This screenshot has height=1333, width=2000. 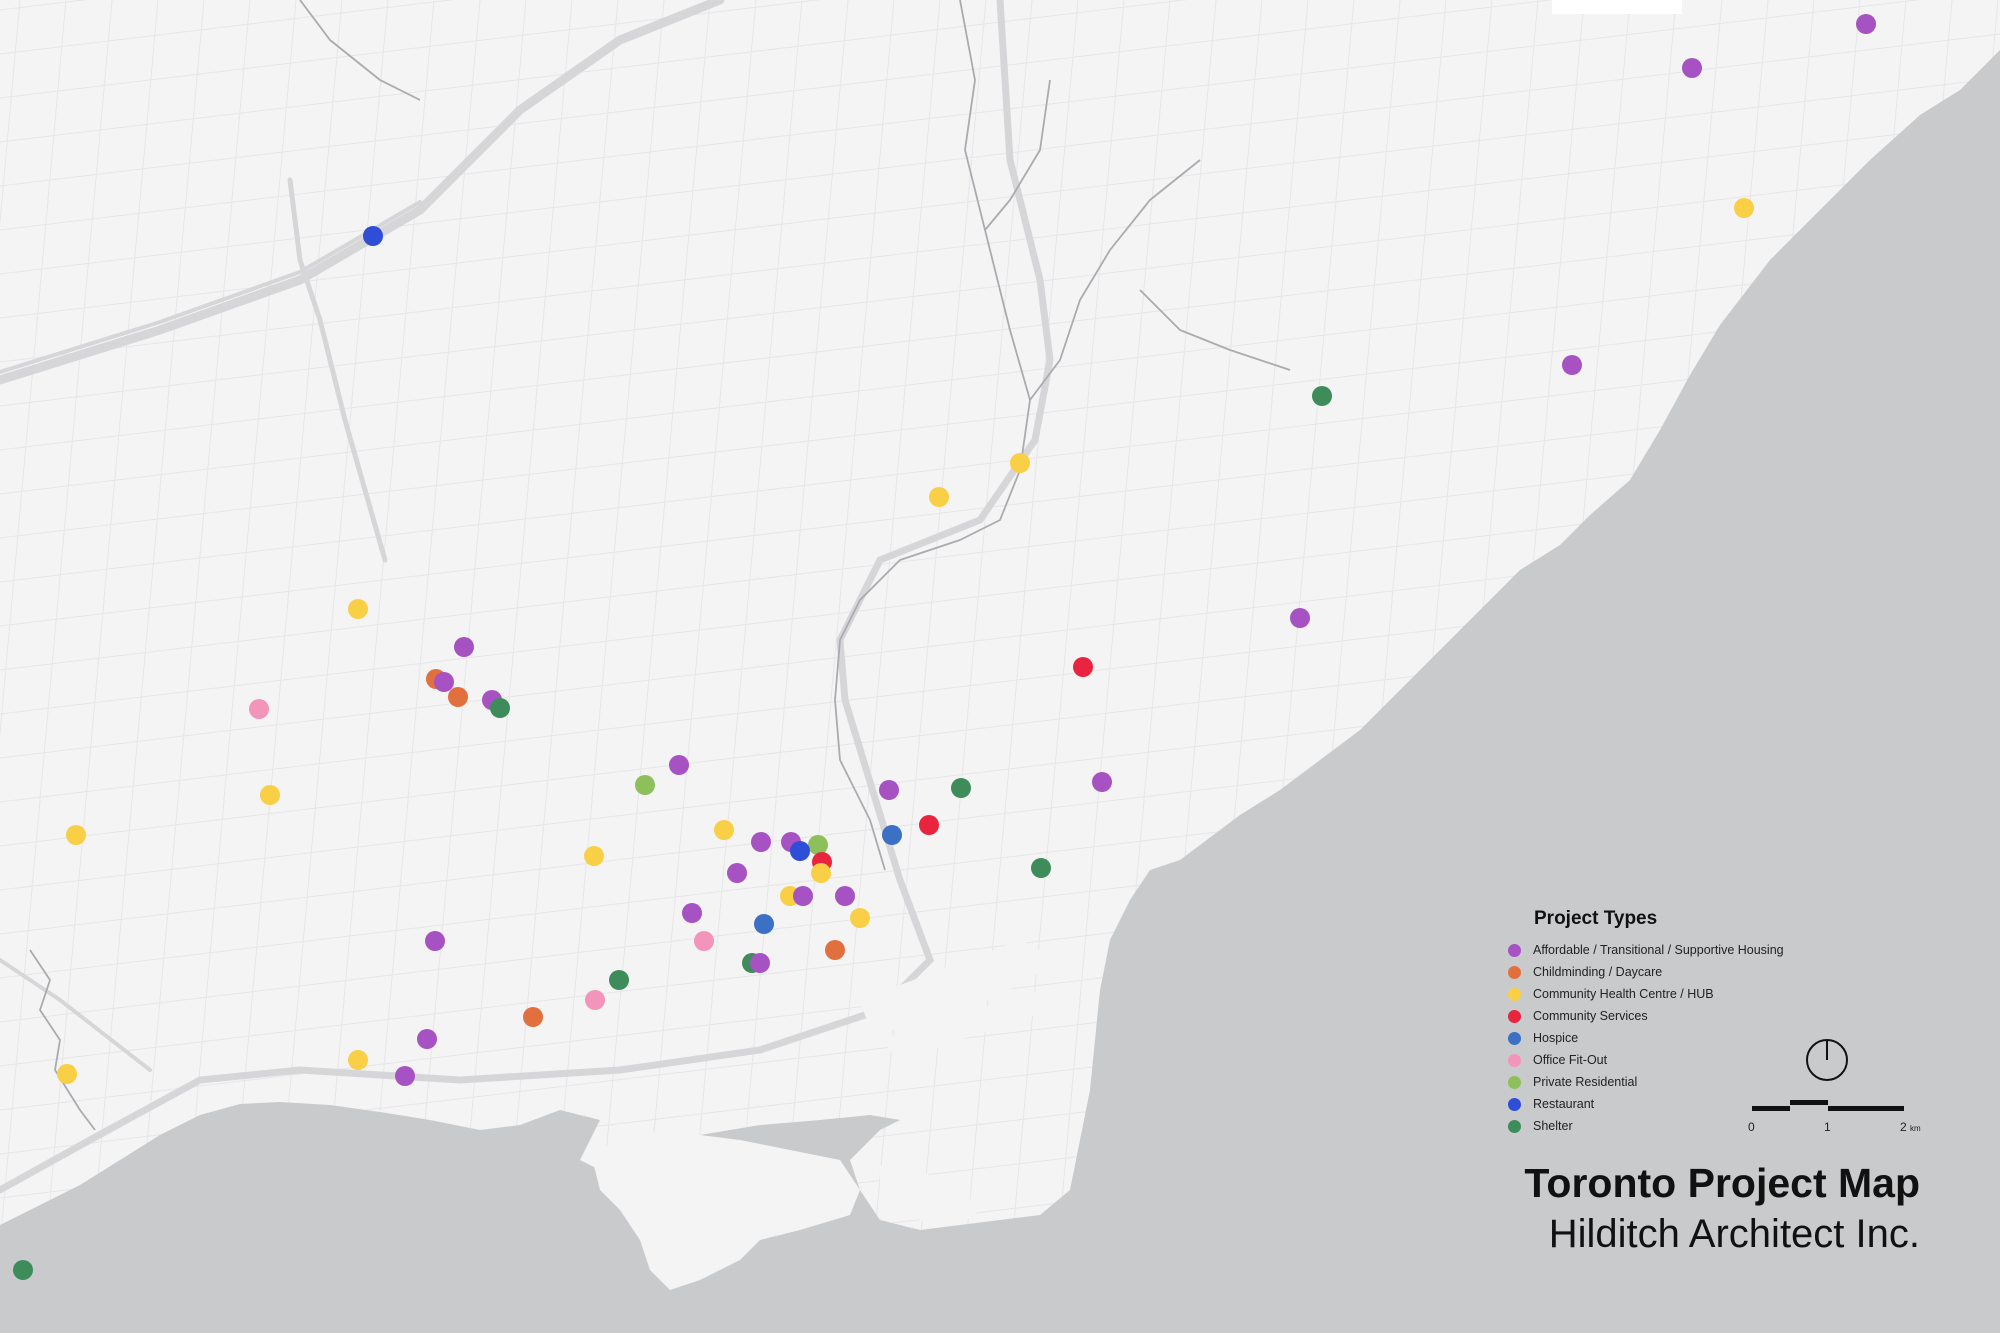 I want to click on legend-item-community: Community Services, so click(x=1668, y=1016).